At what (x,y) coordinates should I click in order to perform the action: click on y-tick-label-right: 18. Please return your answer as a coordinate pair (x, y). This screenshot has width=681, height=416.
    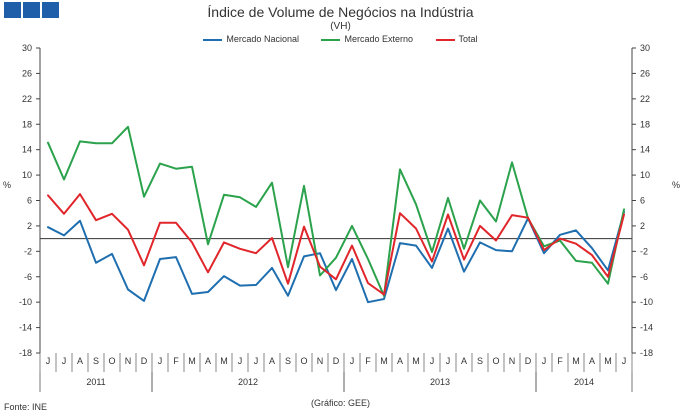
    Looking at the image, I should click on (645, 124).